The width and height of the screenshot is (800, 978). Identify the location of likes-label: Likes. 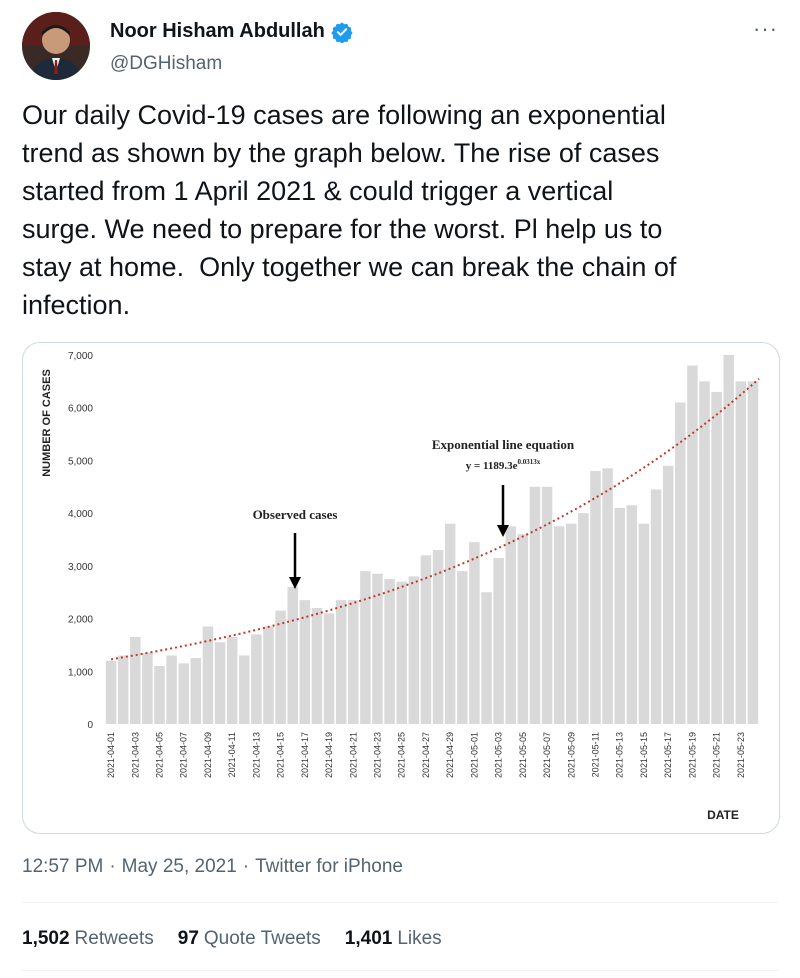
(419, 938).